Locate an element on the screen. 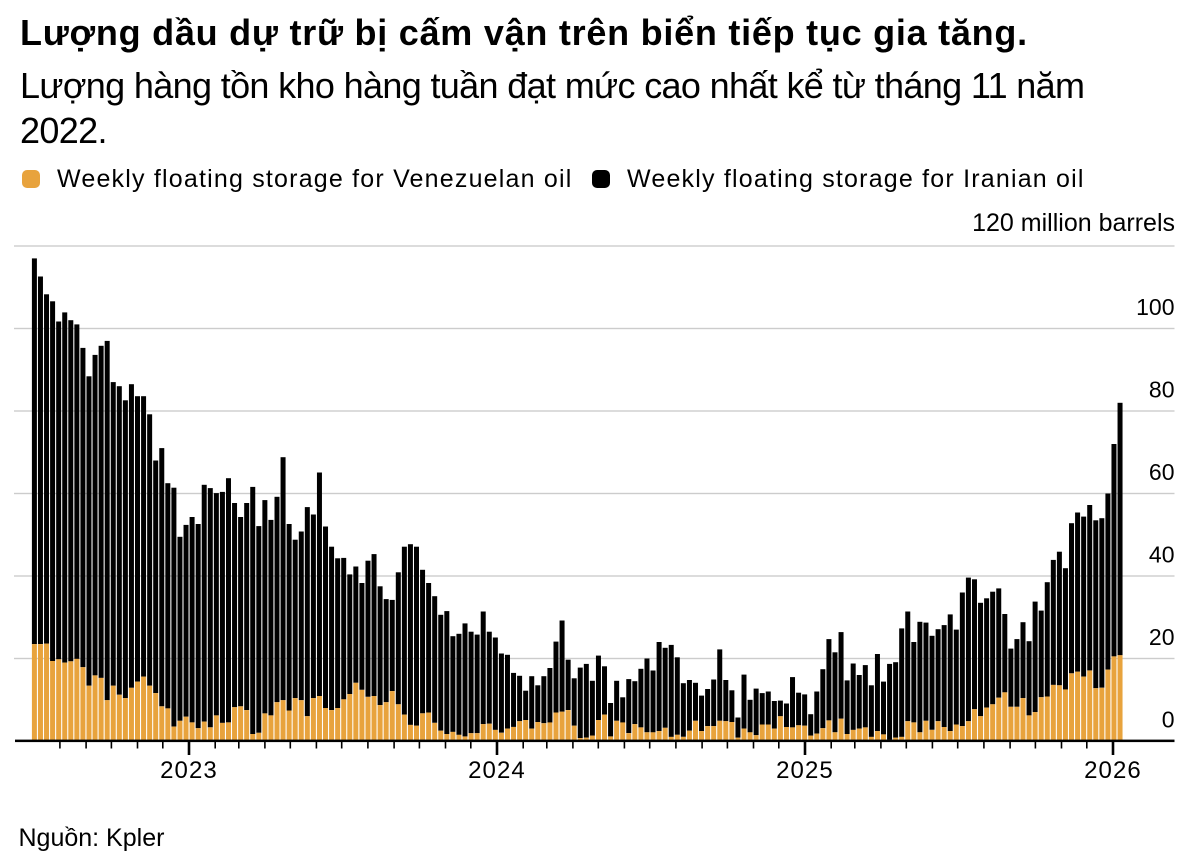 The image size is (1200, 867). svg-text: 0 is located at coordinates (1168, 720).